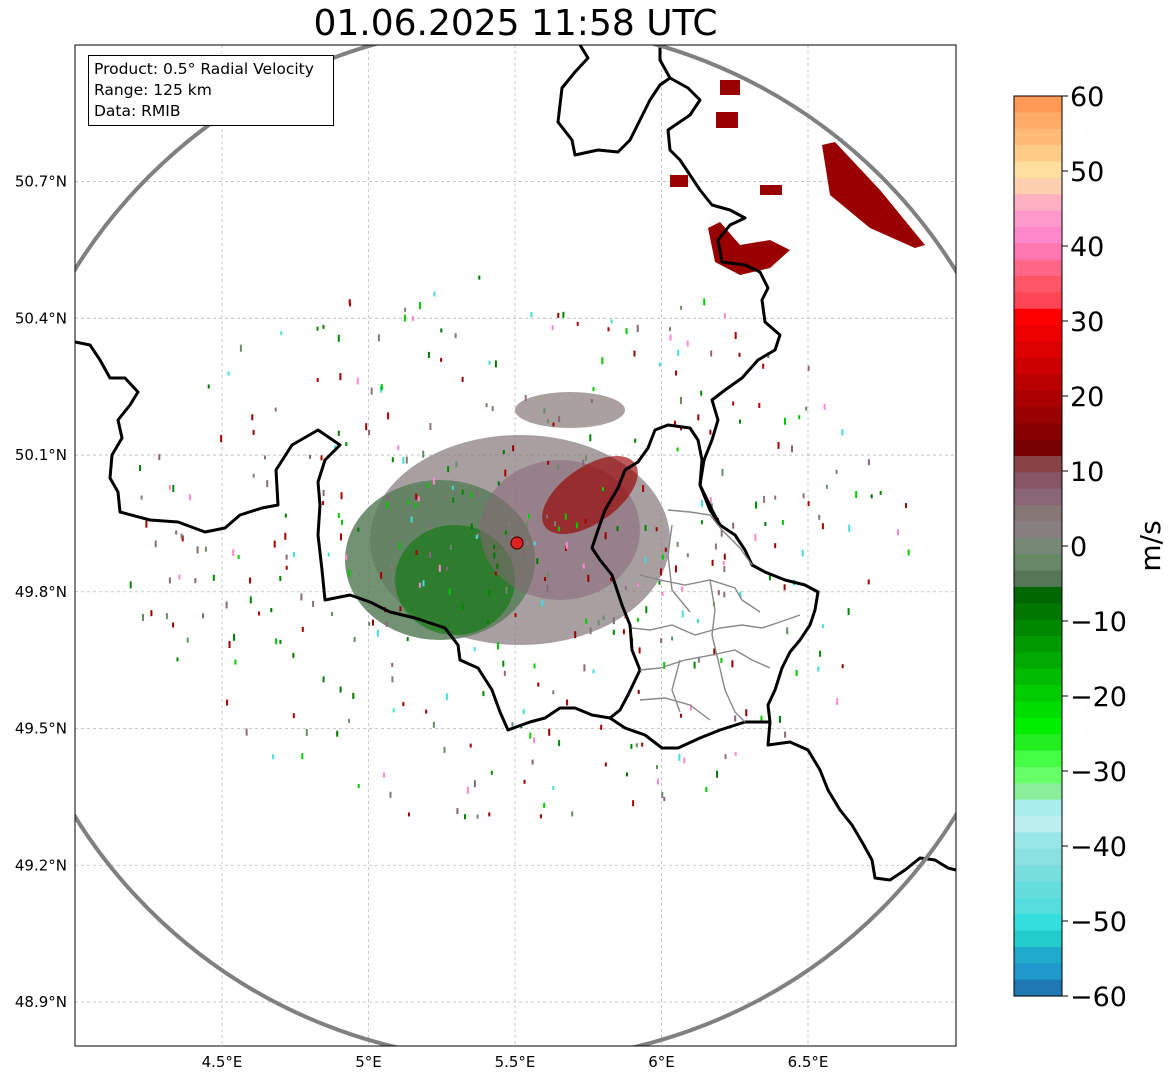 The image size is (1171, 1081). Describe the element at coordinates (771, 190) in the screenshot. I see `echo-patch` at that location.